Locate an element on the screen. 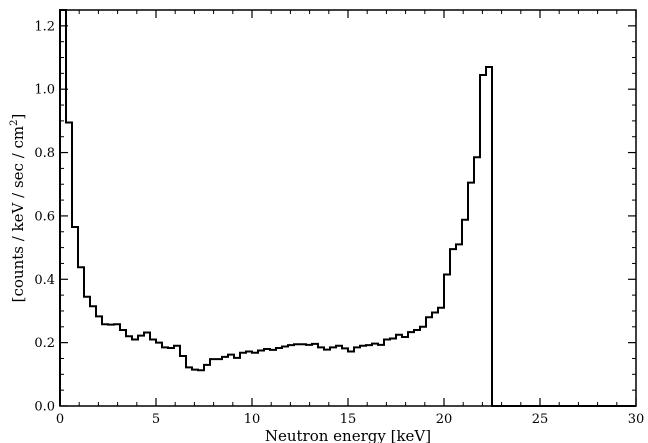 Image resolution: width=648 pixels, height=443 pixels. x-tick-label: 15 is located at coordinates (348, 419).